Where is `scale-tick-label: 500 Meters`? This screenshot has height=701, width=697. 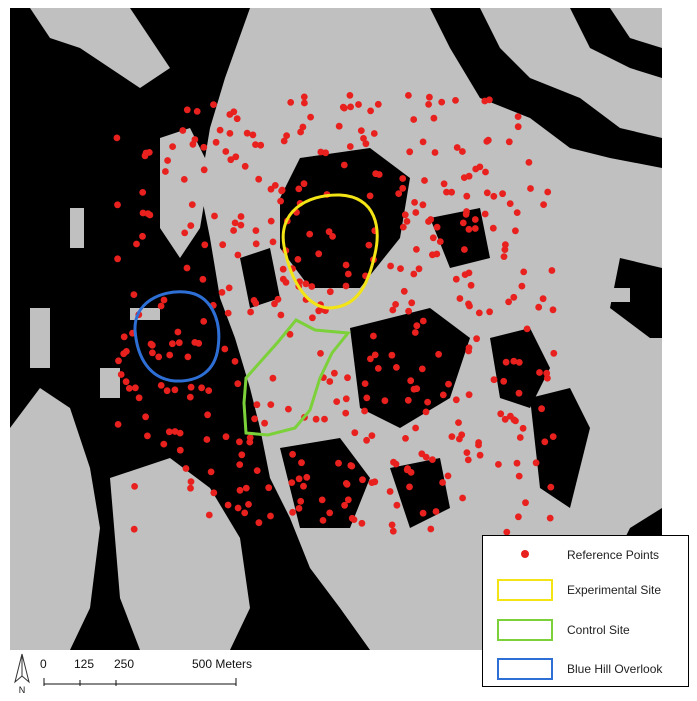
scale-tick-label: 500 Meters is located at coordinates (222, 664).